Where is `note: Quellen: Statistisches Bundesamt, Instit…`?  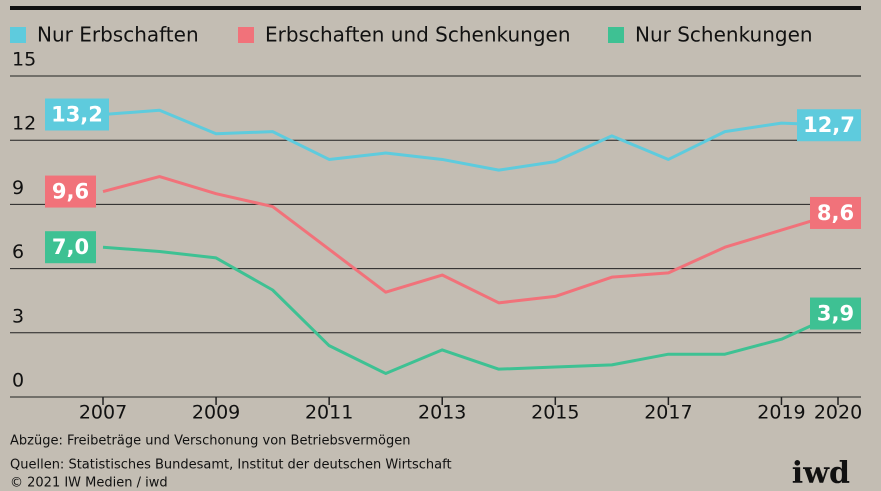 note: Quellen: Statistisches Bundesamt, Instit… is located at coordinates (231, 465).